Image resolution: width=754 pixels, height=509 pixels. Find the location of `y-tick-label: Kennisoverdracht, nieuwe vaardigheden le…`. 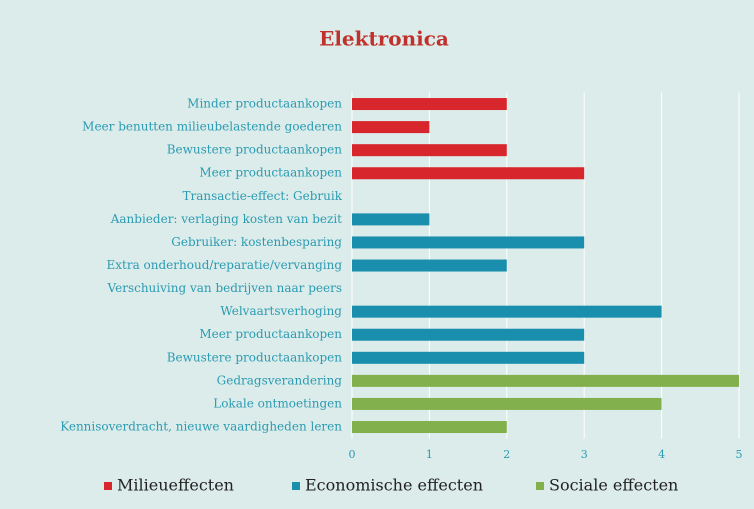

y-tick-label: Kennisoverdracht, nieuwe vaardigheden le… is located at coordinates (201, 427).